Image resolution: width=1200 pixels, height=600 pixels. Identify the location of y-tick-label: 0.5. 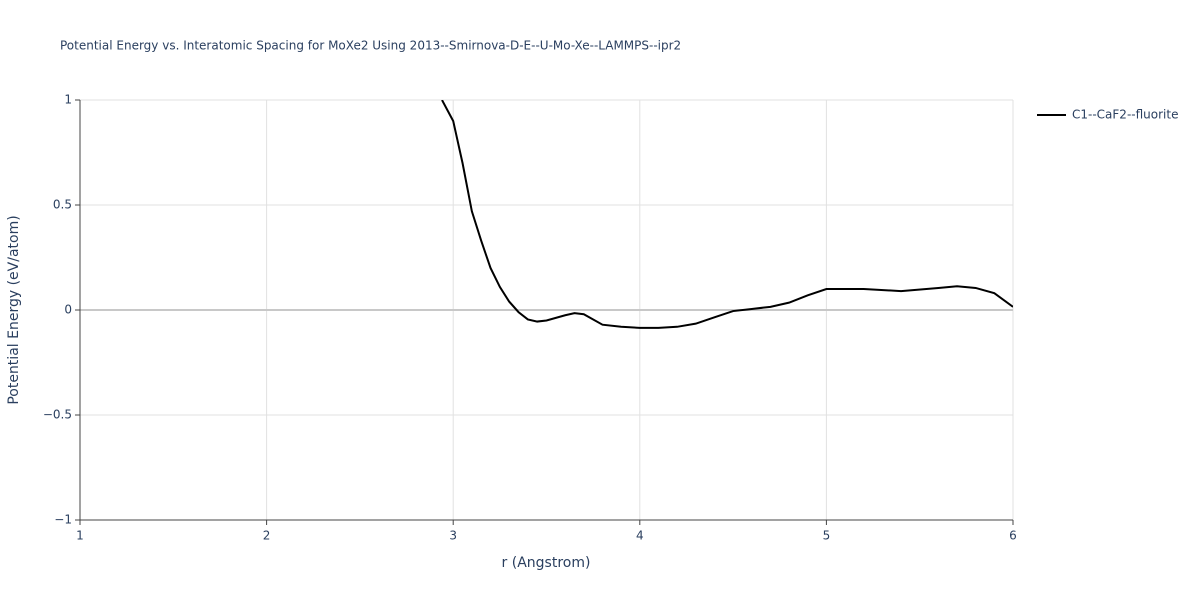
(62, 205).